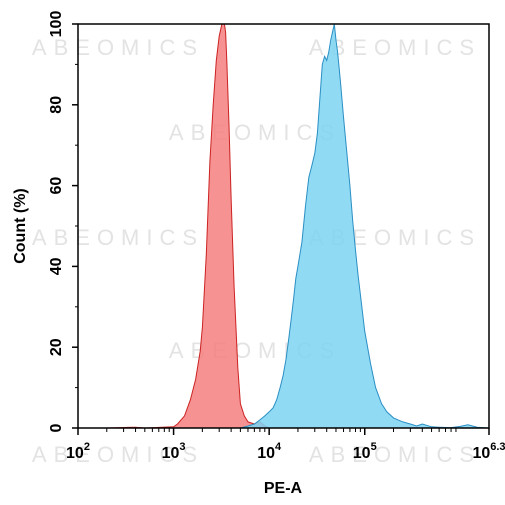  What do you see at coordinates (56, 266) in the screenshot?
I see `y-tick-label: 40` at bounding box center [56, 266].